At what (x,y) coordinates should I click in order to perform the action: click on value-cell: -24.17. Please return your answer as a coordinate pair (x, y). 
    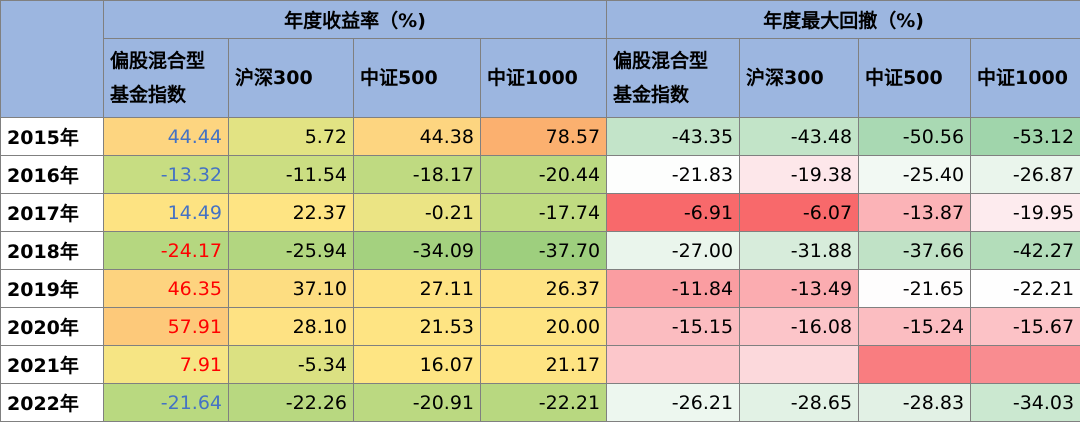
    Looking at the image, I should click on (166, 251).